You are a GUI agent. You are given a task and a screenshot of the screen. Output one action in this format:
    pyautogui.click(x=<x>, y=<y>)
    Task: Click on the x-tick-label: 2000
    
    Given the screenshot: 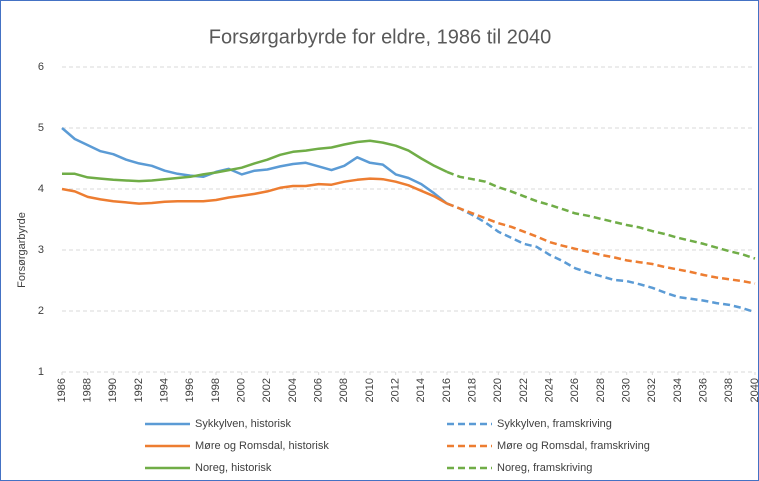 What is the action you would take?
    pyautogui.click(x=242, y=390)
    